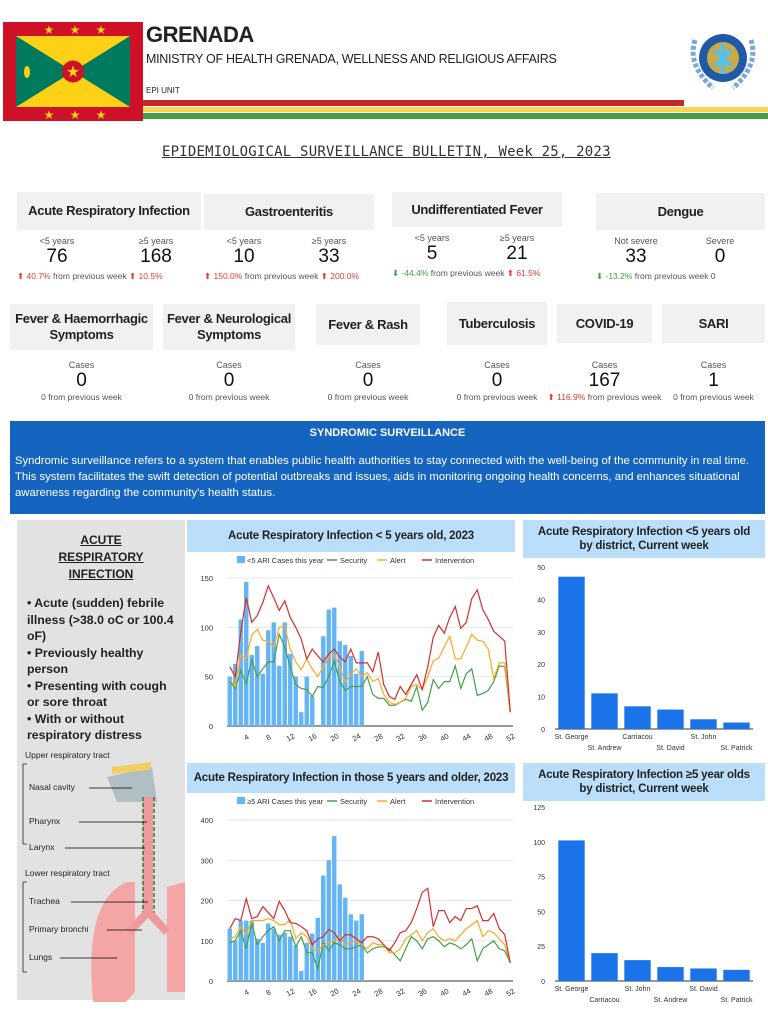 This screenshot has height=1024, width=768. I want to click on kpi-title: Fever & Haemorrhagic Symptoms, so click(81, 327).